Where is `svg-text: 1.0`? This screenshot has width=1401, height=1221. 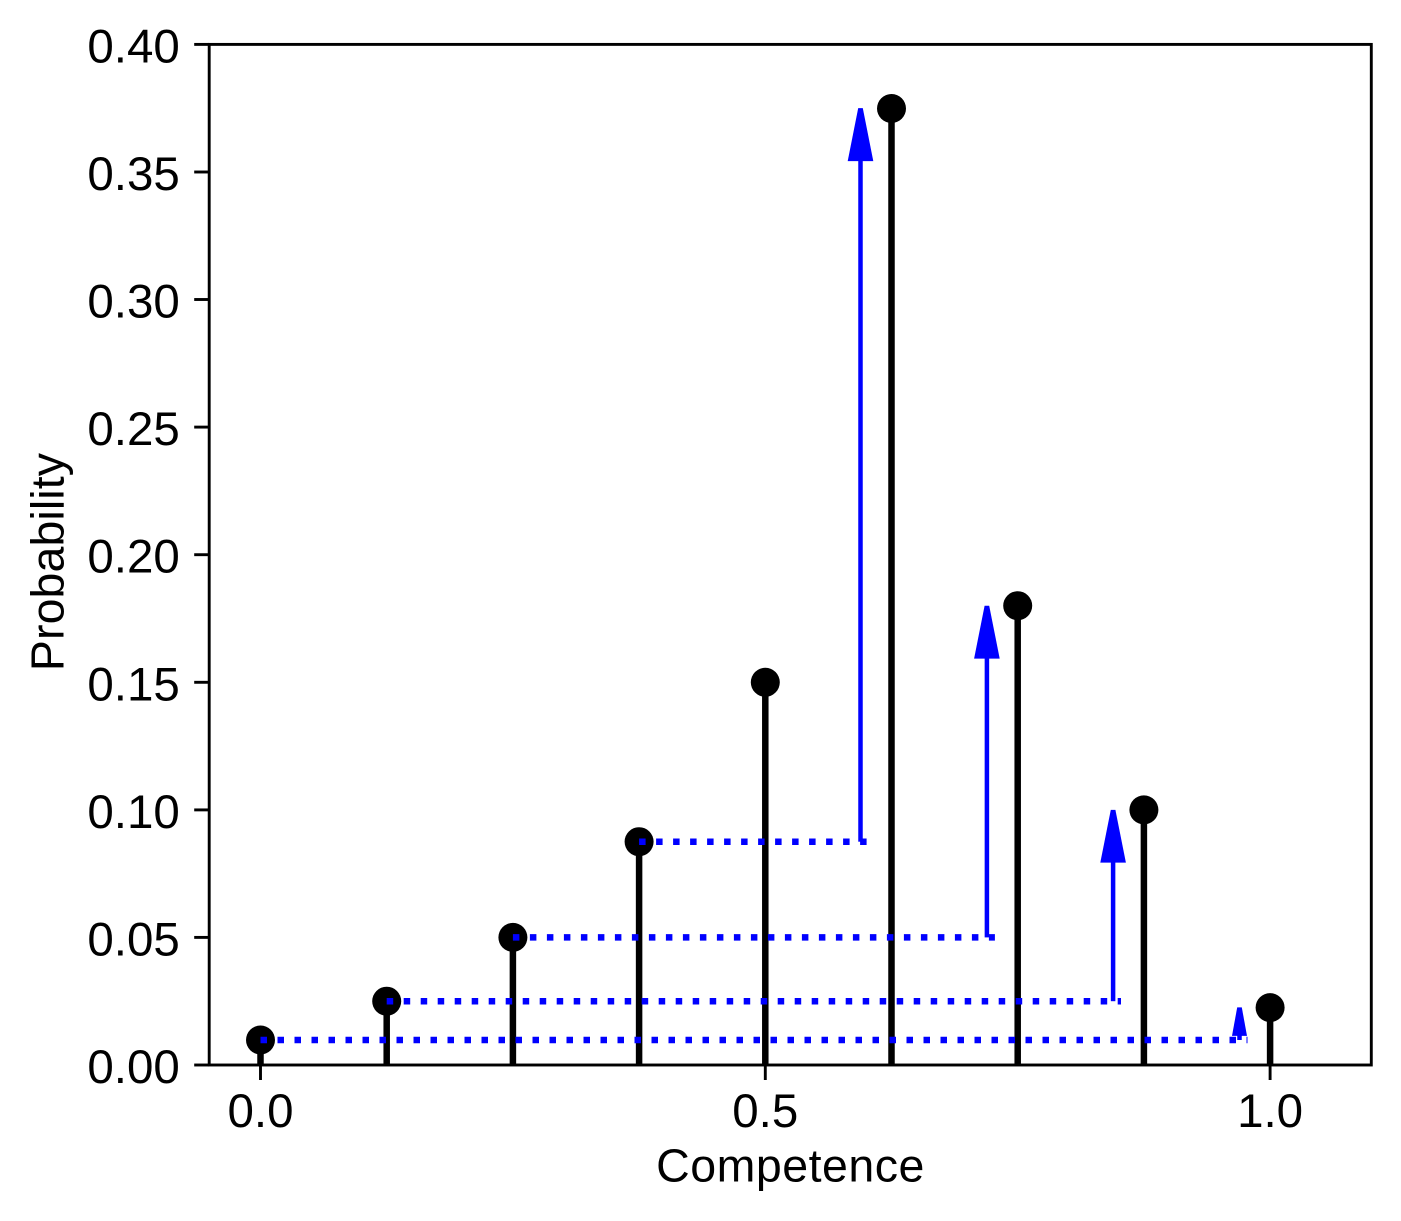 svg-text: 1.0 is located at coordinates (1270, 1111).